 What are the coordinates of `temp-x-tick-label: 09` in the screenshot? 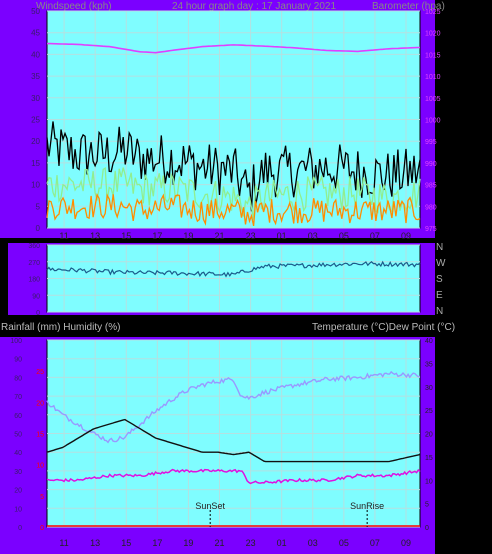 It's located at (406, 543).